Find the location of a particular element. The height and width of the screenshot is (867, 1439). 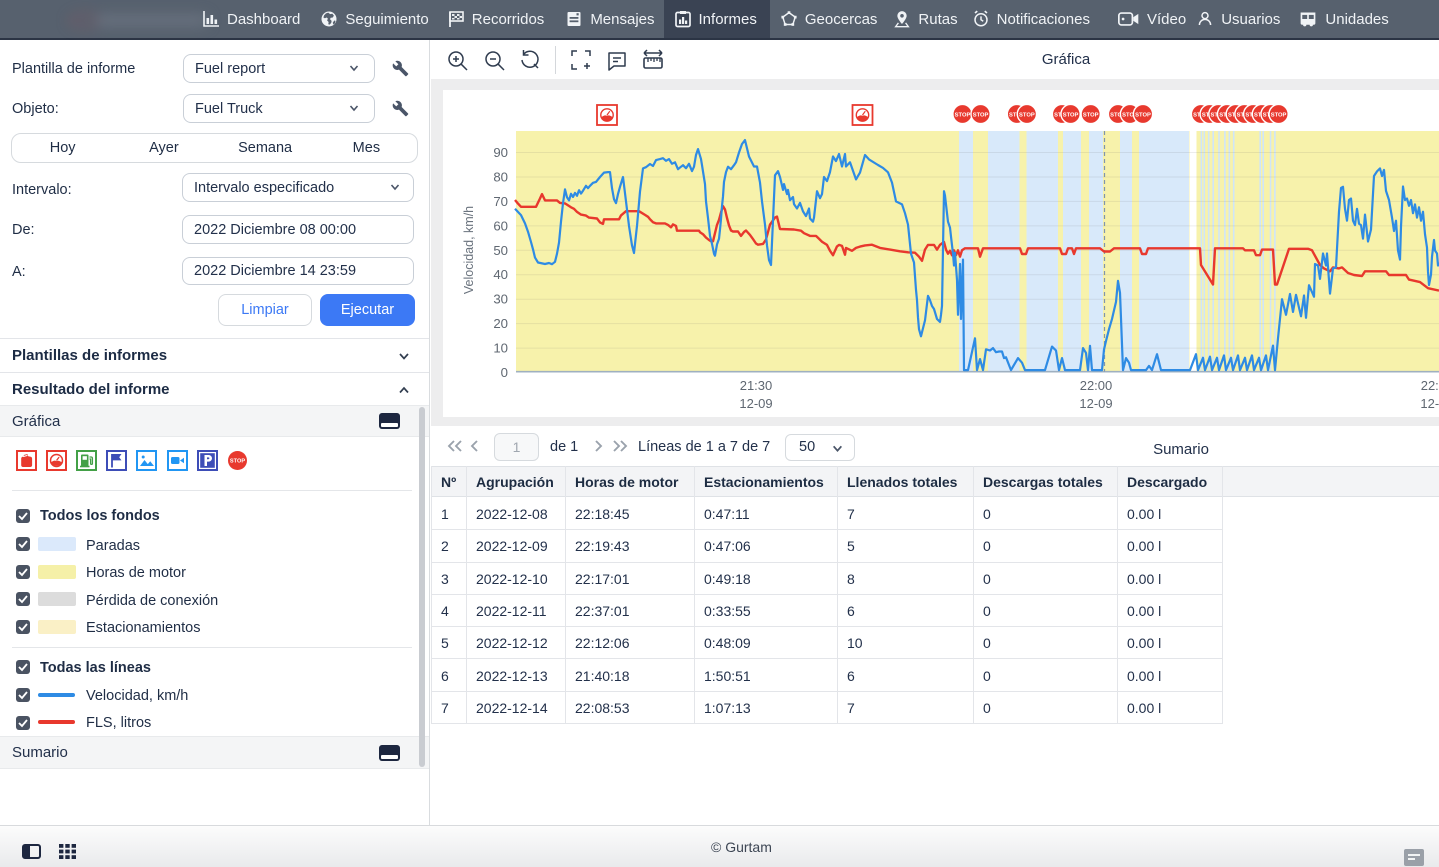

svg-text: 50 is located at coordinates (500, 250).